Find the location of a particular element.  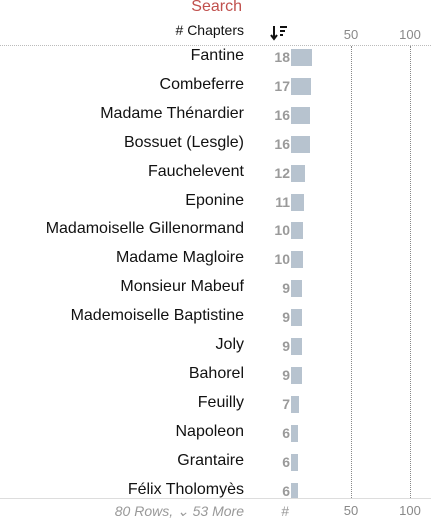

bar-row: Joly 9 is located at coordinates (215, 348).